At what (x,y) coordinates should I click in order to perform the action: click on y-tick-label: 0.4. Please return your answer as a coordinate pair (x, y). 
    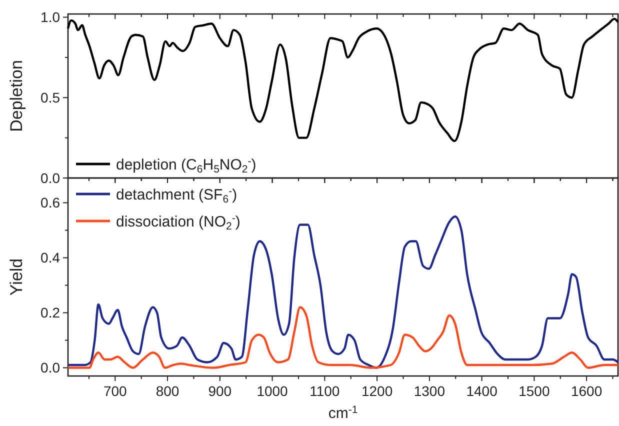
    Looking at the image, I should click on (50, 258).